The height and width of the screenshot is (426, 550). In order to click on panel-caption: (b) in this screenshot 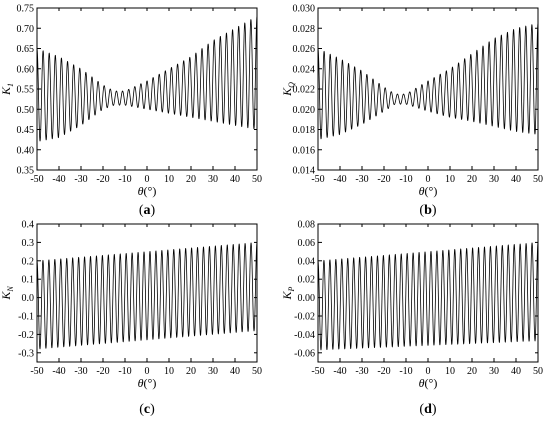, I will do `click(427, 210)`.